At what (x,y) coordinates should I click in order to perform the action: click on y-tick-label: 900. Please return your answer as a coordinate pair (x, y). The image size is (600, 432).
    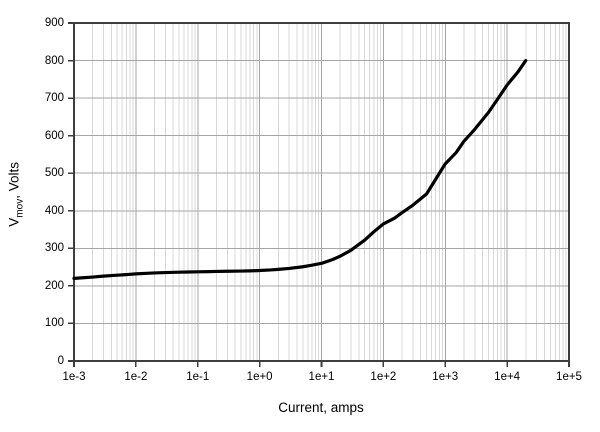
    Looking at the image, I should click on (54, 23).